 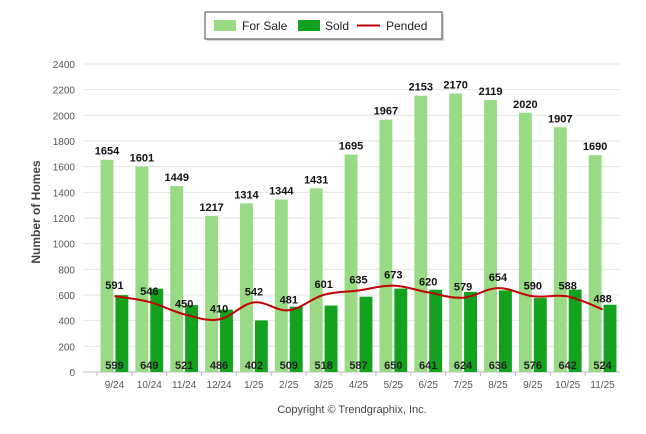 I want to click on data-label-for-sale: 1695, so click(x=351, y=146).